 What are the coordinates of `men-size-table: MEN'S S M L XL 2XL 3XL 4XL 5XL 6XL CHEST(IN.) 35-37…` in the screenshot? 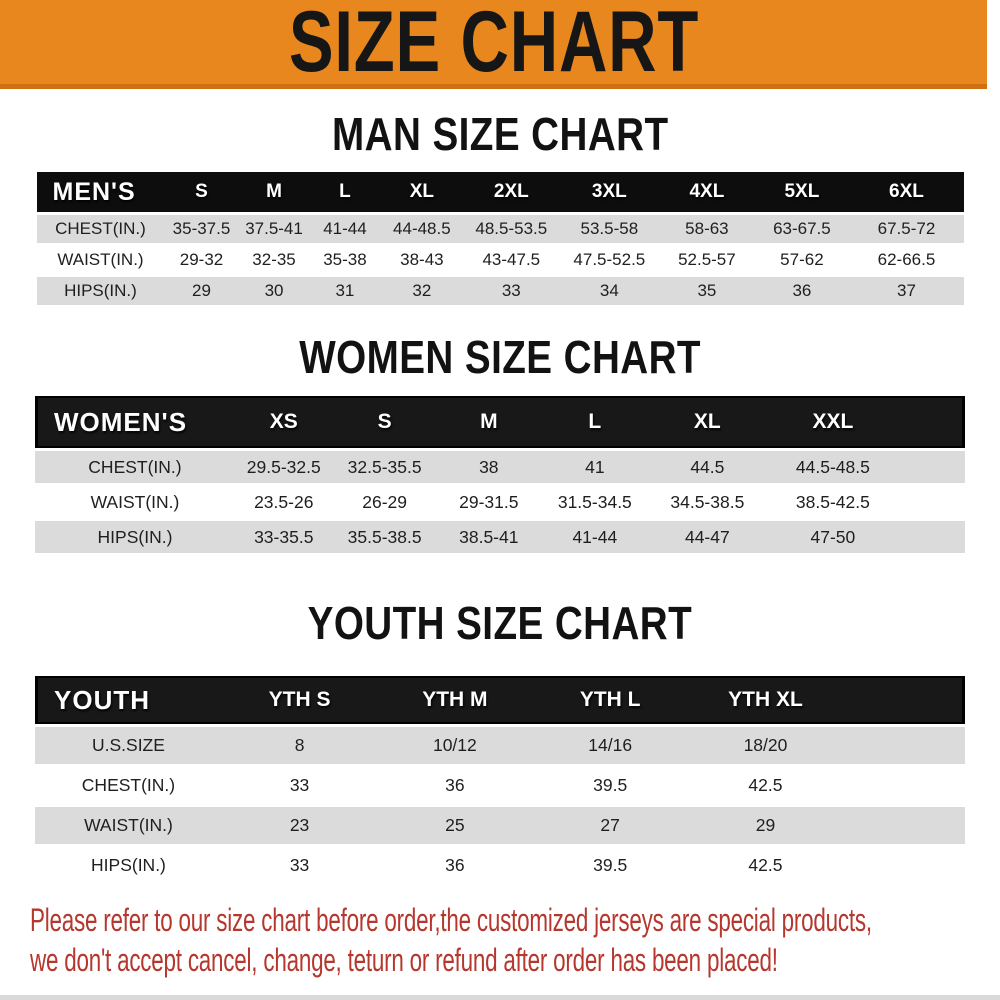 It's located at (500, 238).